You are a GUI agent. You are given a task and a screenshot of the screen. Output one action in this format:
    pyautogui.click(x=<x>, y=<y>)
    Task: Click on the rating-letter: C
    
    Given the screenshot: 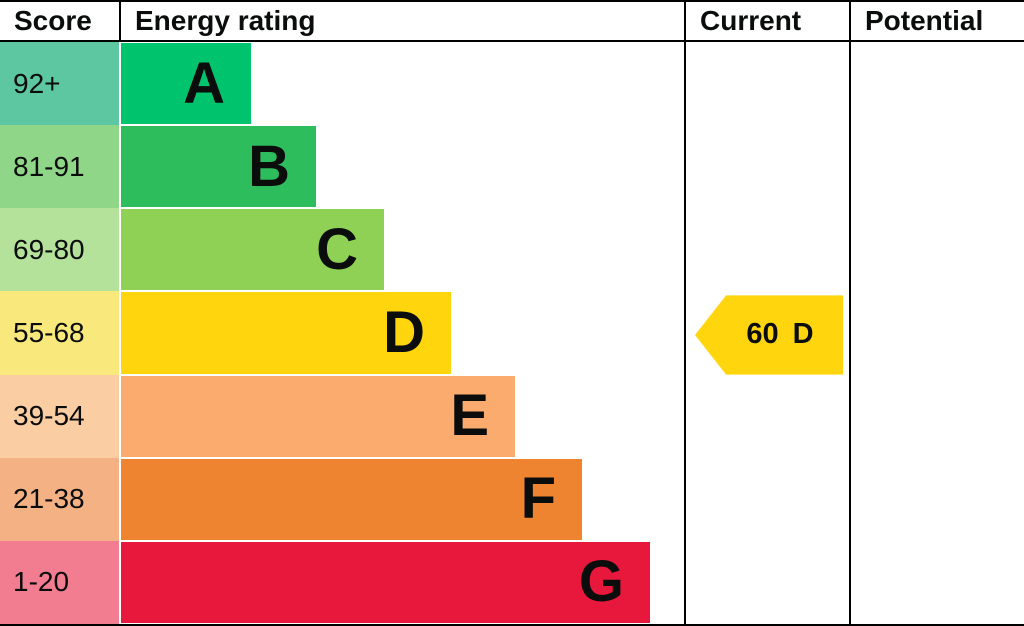 What is the action you would take?
    pyautogui.click(x=337, y=249)
    